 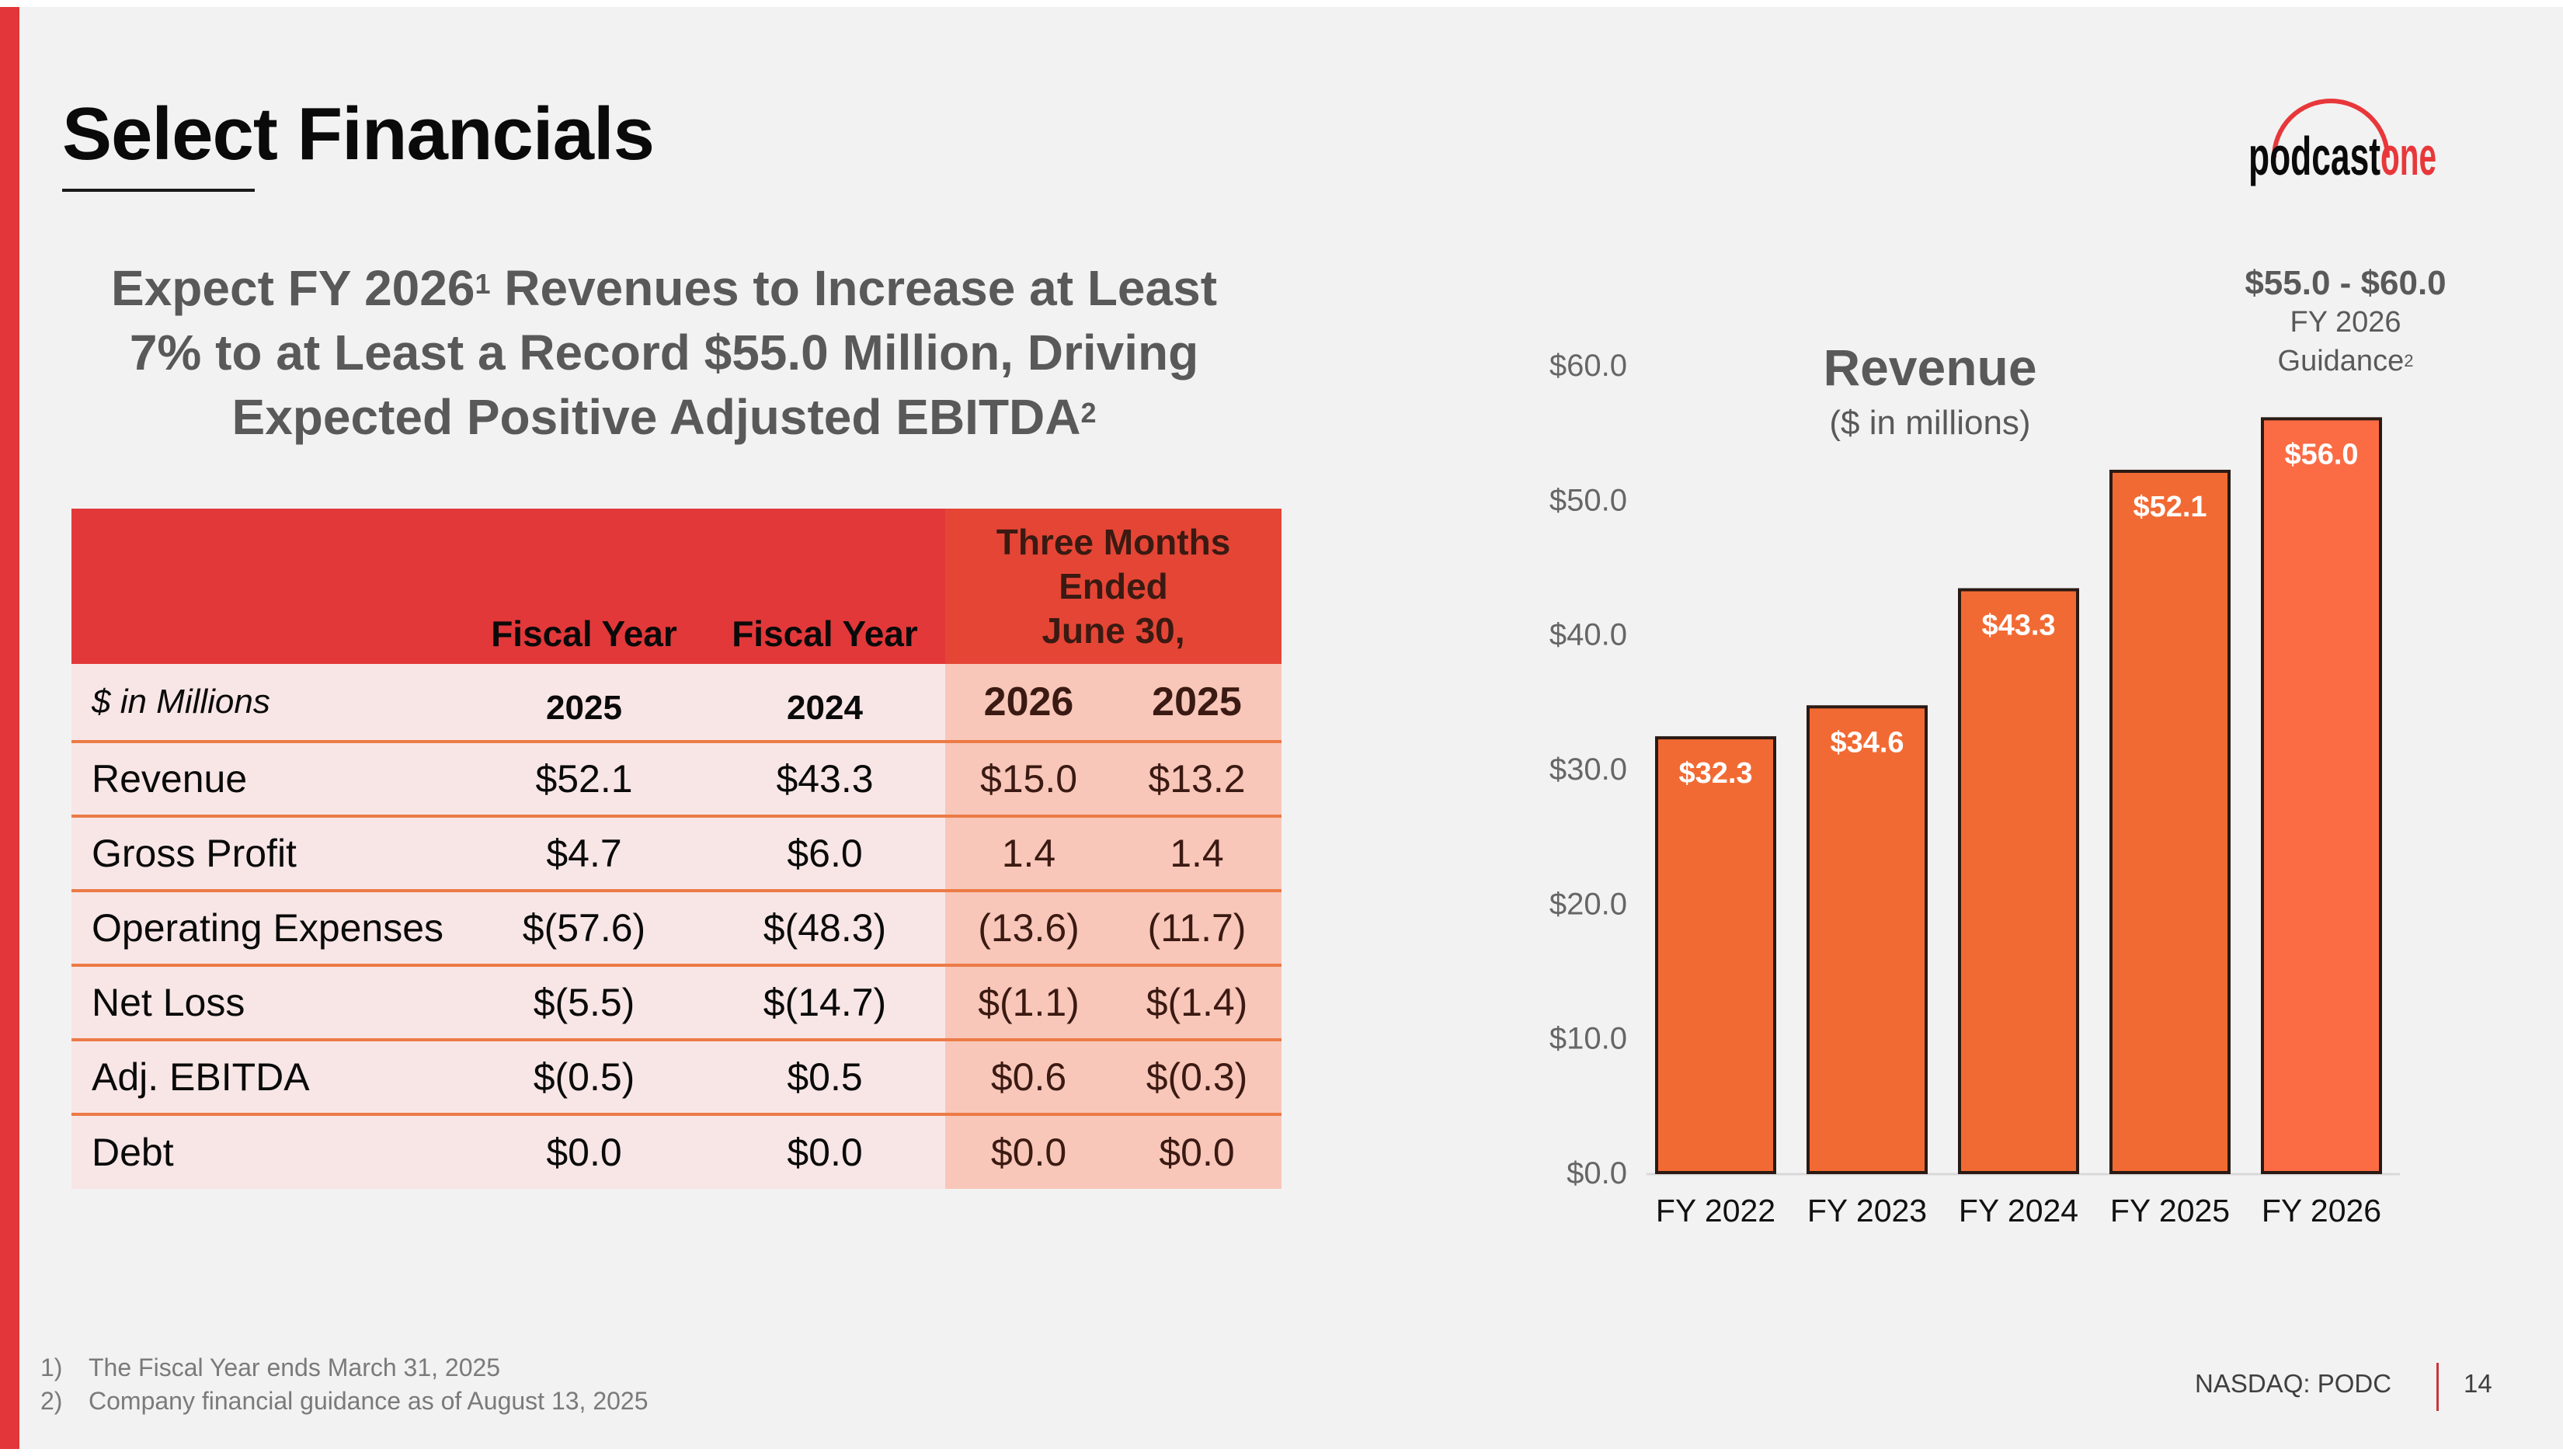 What do you see at coordinates (825, 854) in the screenshot?
I see `cell-fy2024: $6.0` at bounding box center [825, 854].